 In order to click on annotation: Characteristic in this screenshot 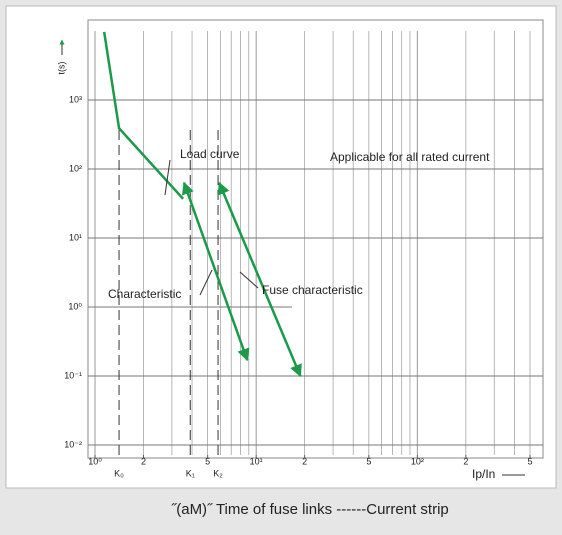, I will do `click(144, 294)`.